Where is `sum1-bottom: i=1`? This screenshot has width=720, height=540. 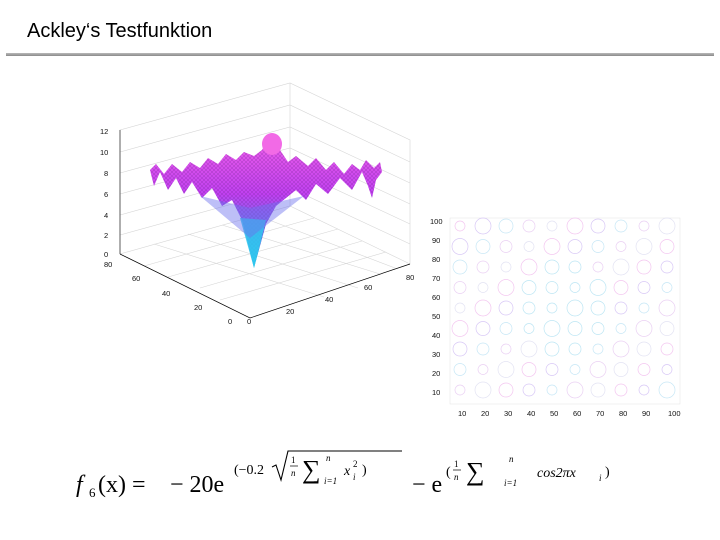 sum1-bottom: i=1 is located at coordinates (330, 481).